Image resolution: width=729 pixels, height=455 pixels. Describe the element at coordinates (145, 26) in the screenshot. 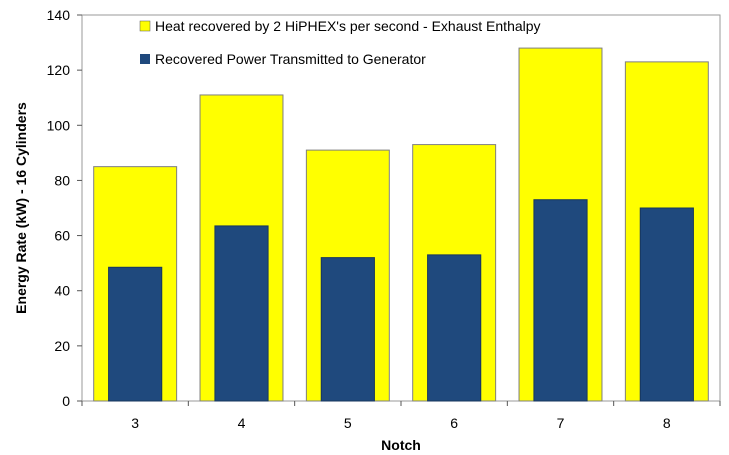

I see `legend-swatch-heat` at that location.